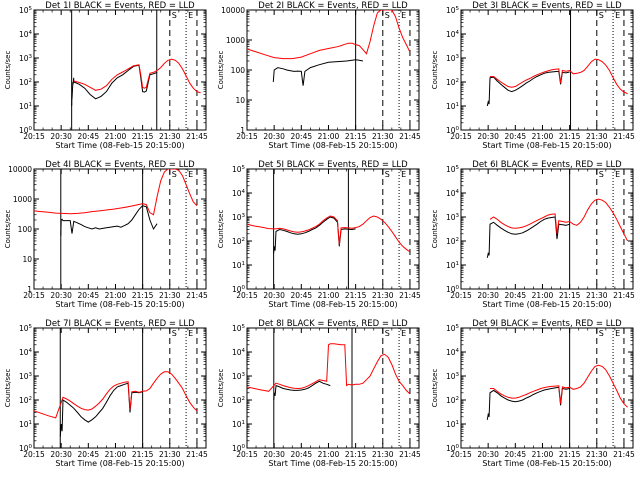 The image size is (640, 480). Describe the element at coordinates (333, 165) in the screenshot. I see `chart-title: Det 5I BLACK = Events, RED = LLD` at that location.